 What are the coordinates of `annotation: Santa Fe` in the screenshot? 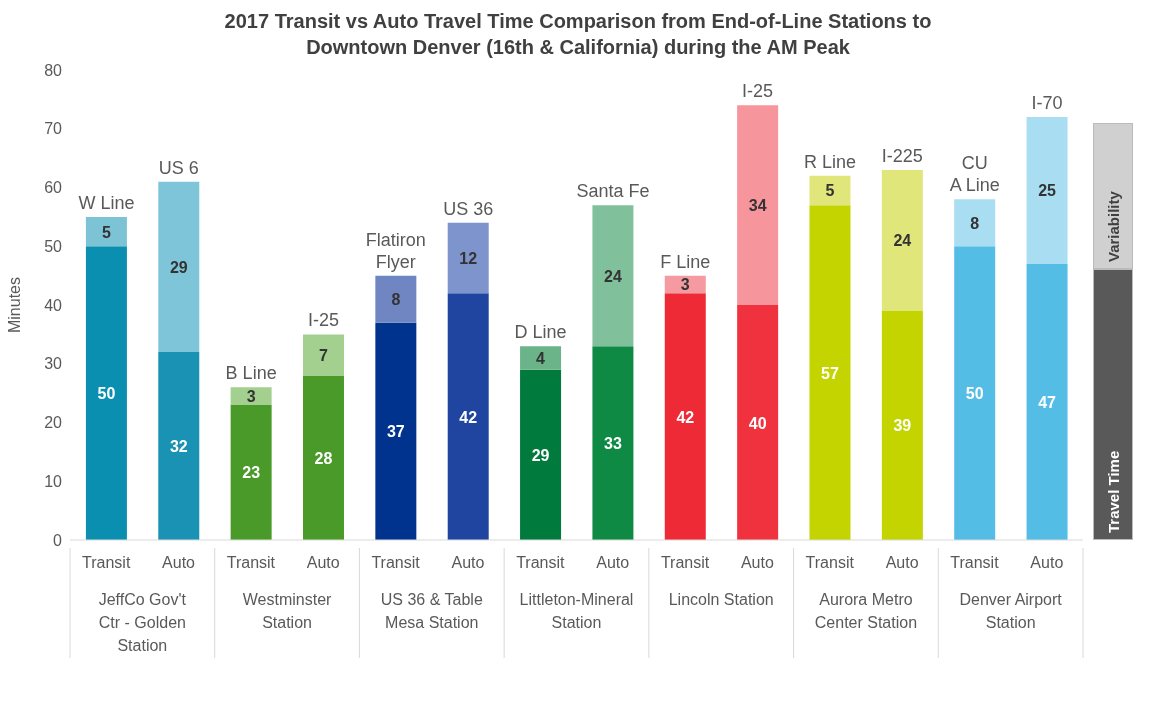 It's located at (613, 191).